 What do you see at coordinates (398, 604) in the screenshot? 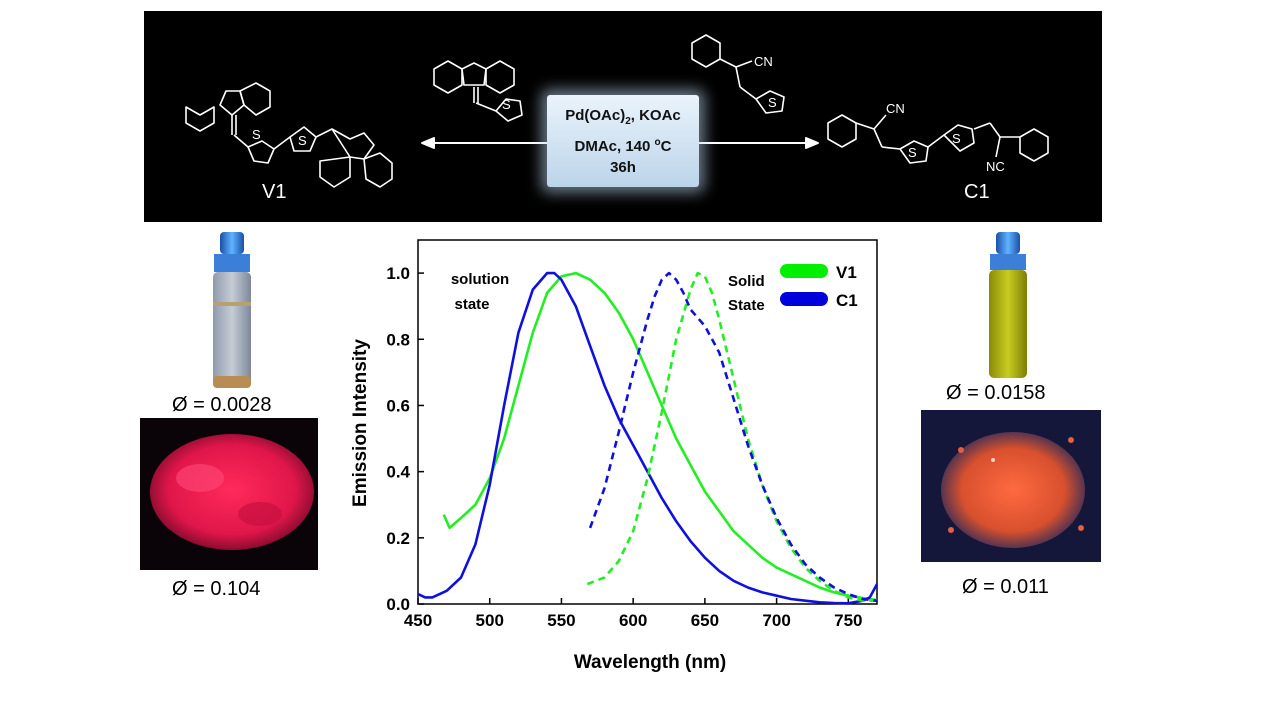
I see `y-tick-label: 0.0` at bounding box center [398, 604].